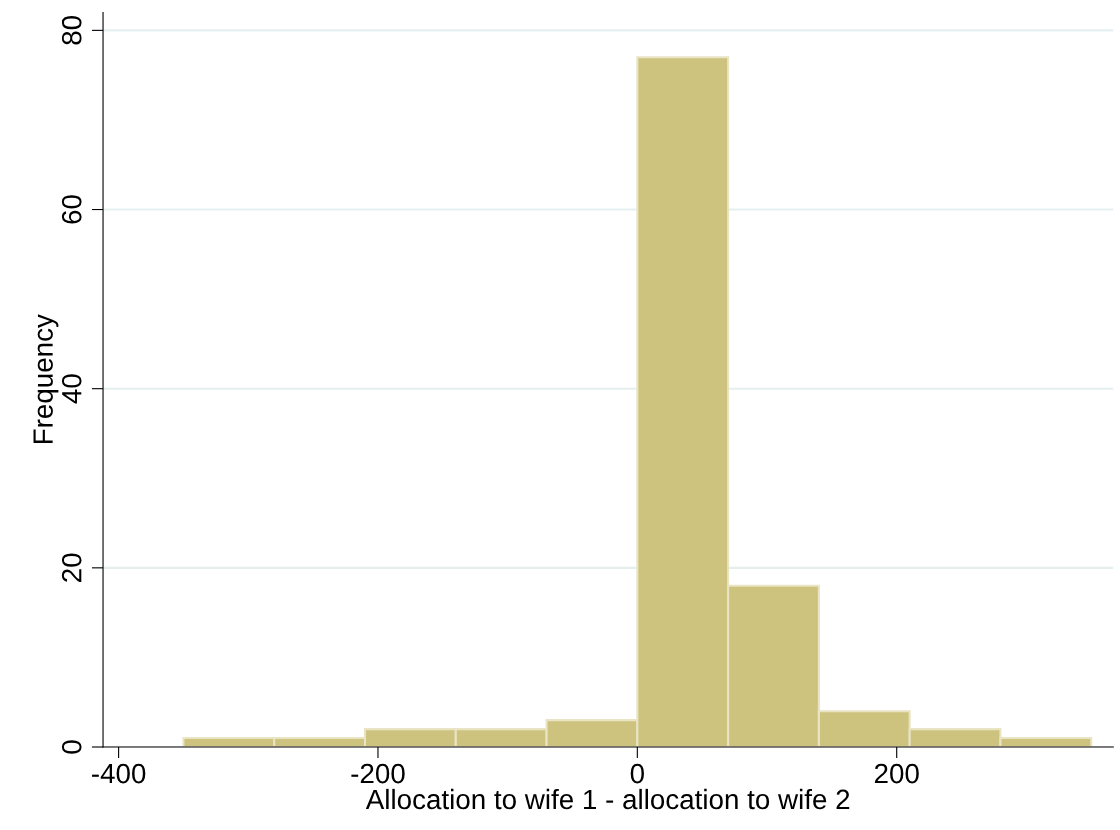 This screenshot has height=830, width=1120. I want to click on y-tick-label: 20, so click(71, 567).